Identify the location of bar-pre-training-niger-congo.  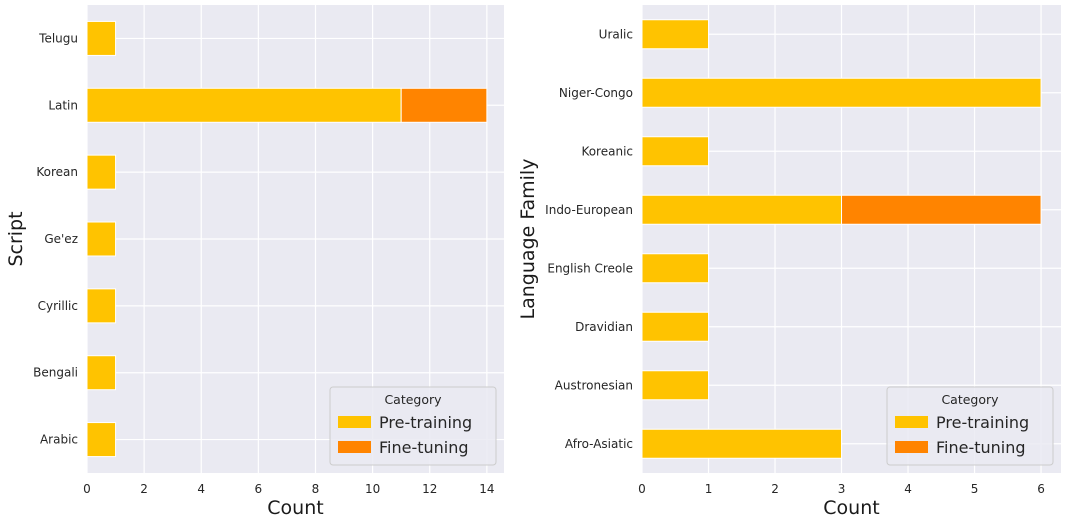
(841, 92).